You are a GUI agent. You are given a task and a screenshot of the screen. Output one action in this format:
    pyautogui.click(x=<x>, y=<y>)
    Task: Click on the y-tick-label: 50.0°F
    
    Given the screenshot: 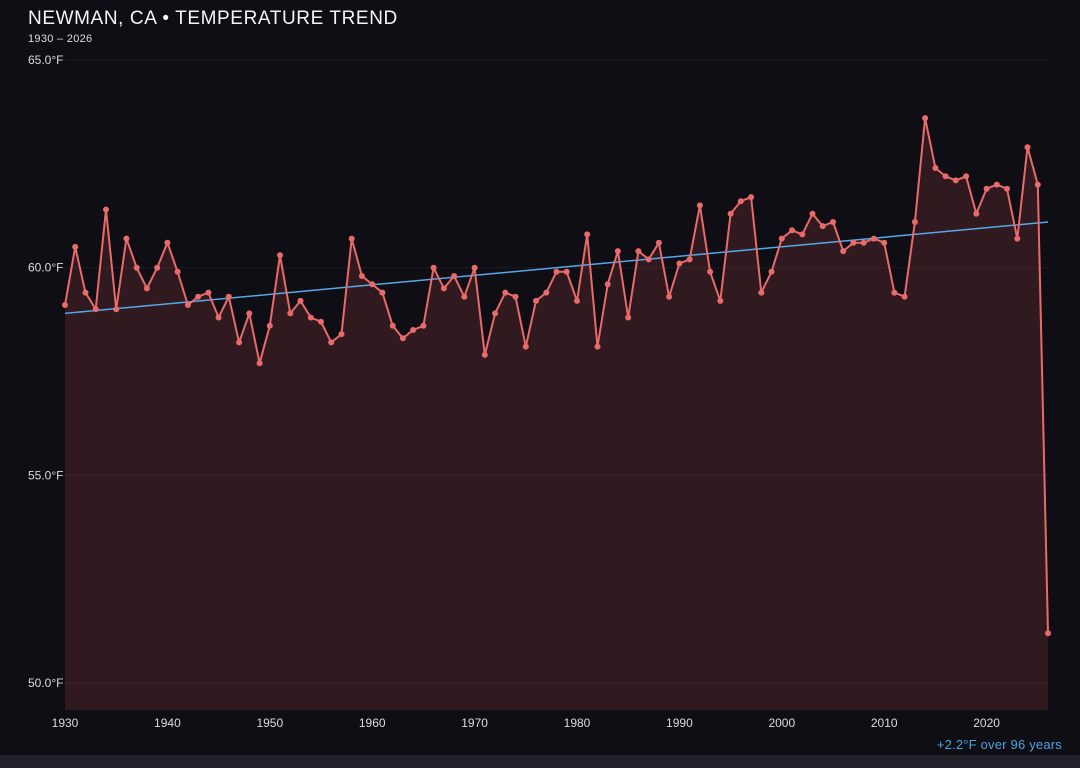 What is the action you would take?
    pyautogui.click(x=45, y=683)
    